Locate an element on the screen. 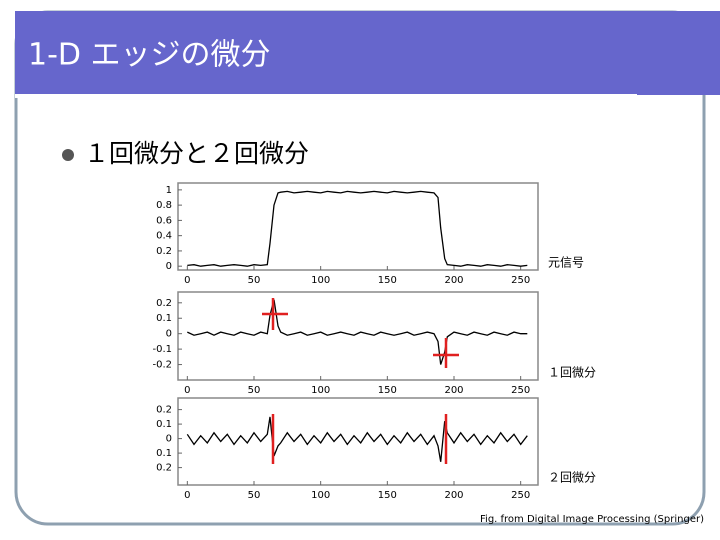  y-tick-label: 0.4 is located at coordinates (164, 236).